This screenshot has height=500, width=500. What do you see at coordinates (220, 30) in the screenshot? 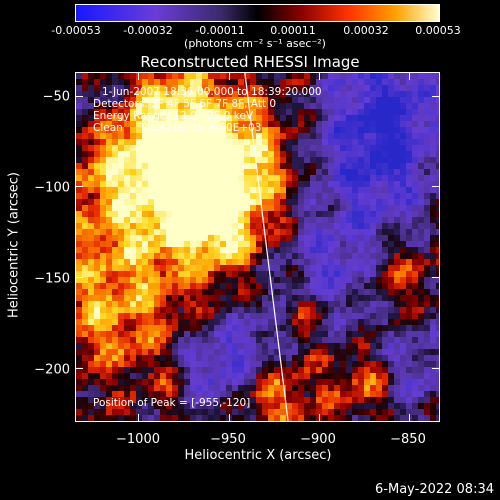
I see `colorbar-tick-label: -0.00011` at bounding box center [220, 30].